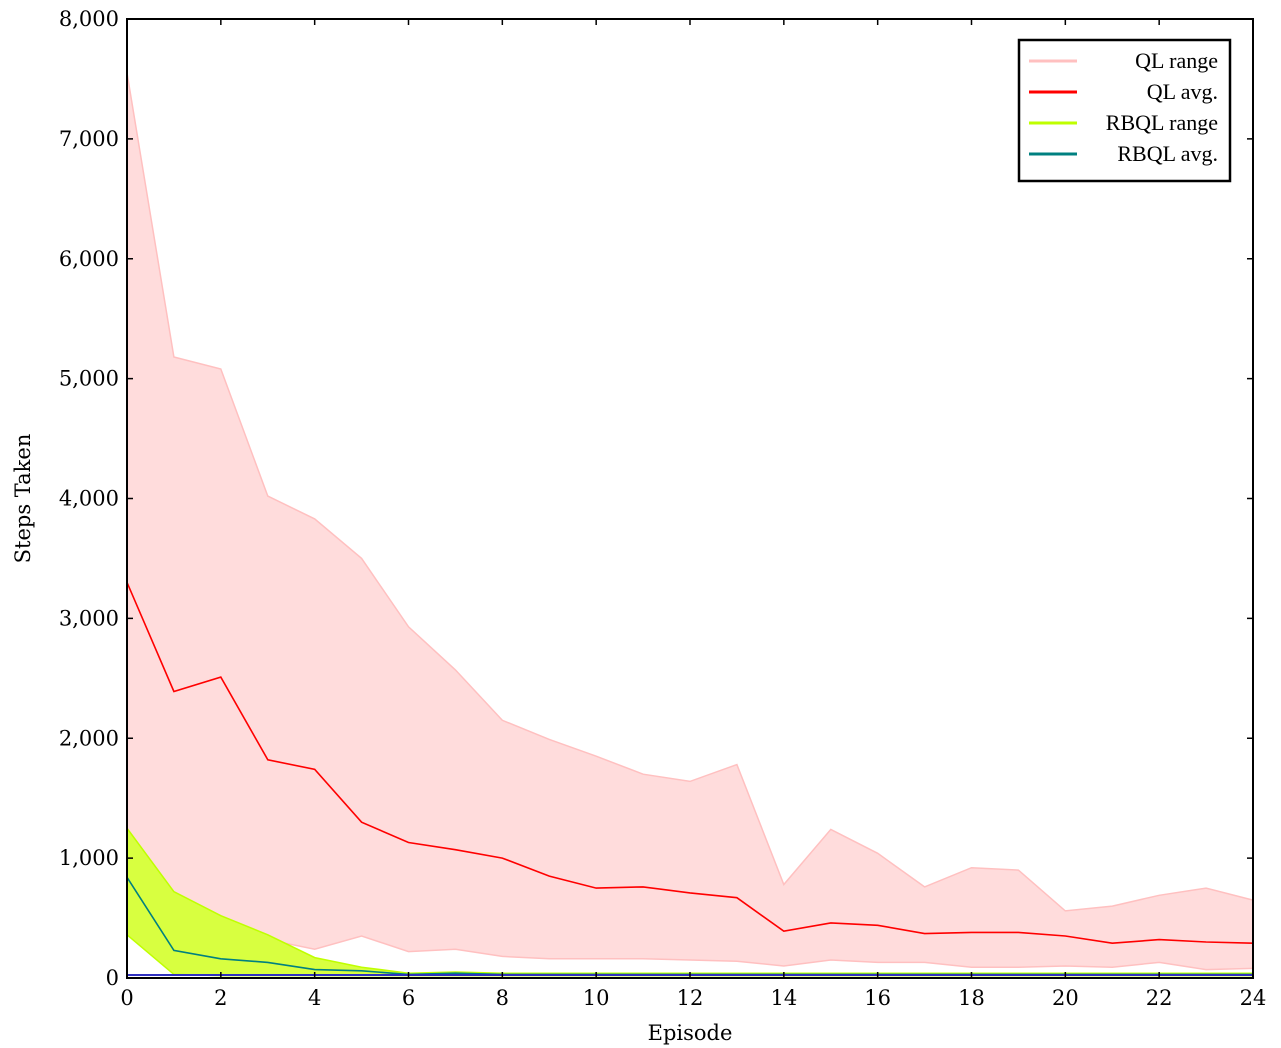 This screenshot has width=1281, height=1048. What do you see at coordinates (220, 998) in the screenshot?
I see `x-tick-label-2: 2` at bounding box center [220, 998].